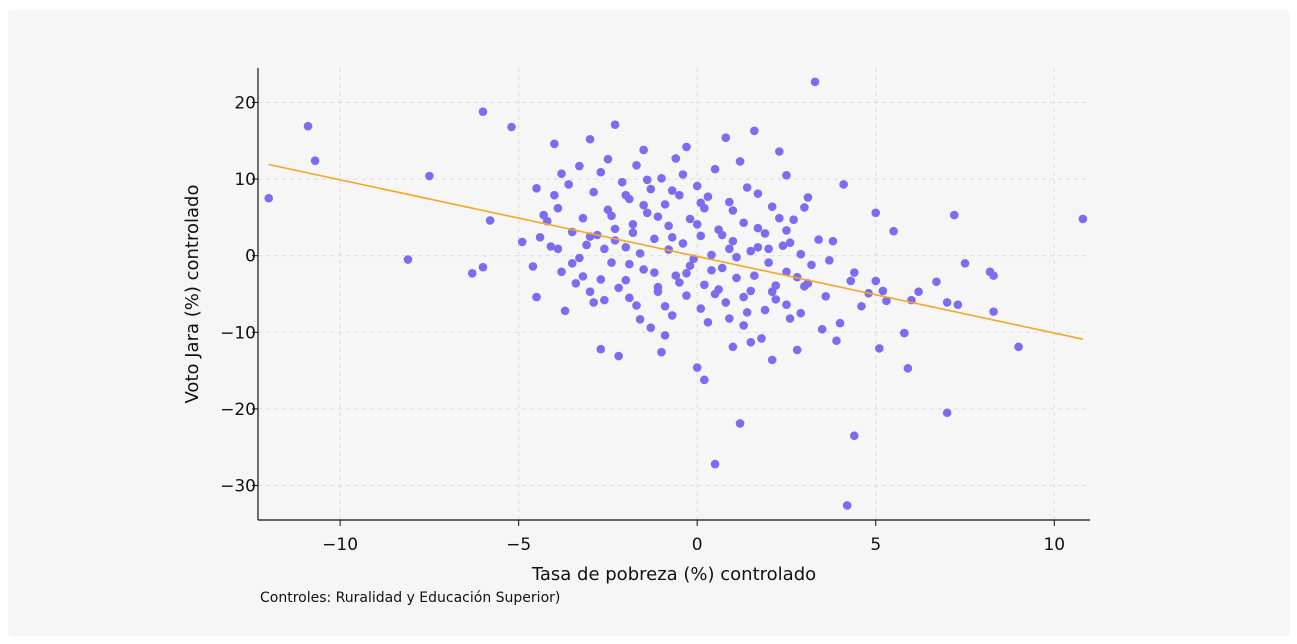  What do you see at coordinates (192, 294) in the screenshot?
I see `y-axis-title: Voto Jara (%) controlado` at bounding box center [192, 294].